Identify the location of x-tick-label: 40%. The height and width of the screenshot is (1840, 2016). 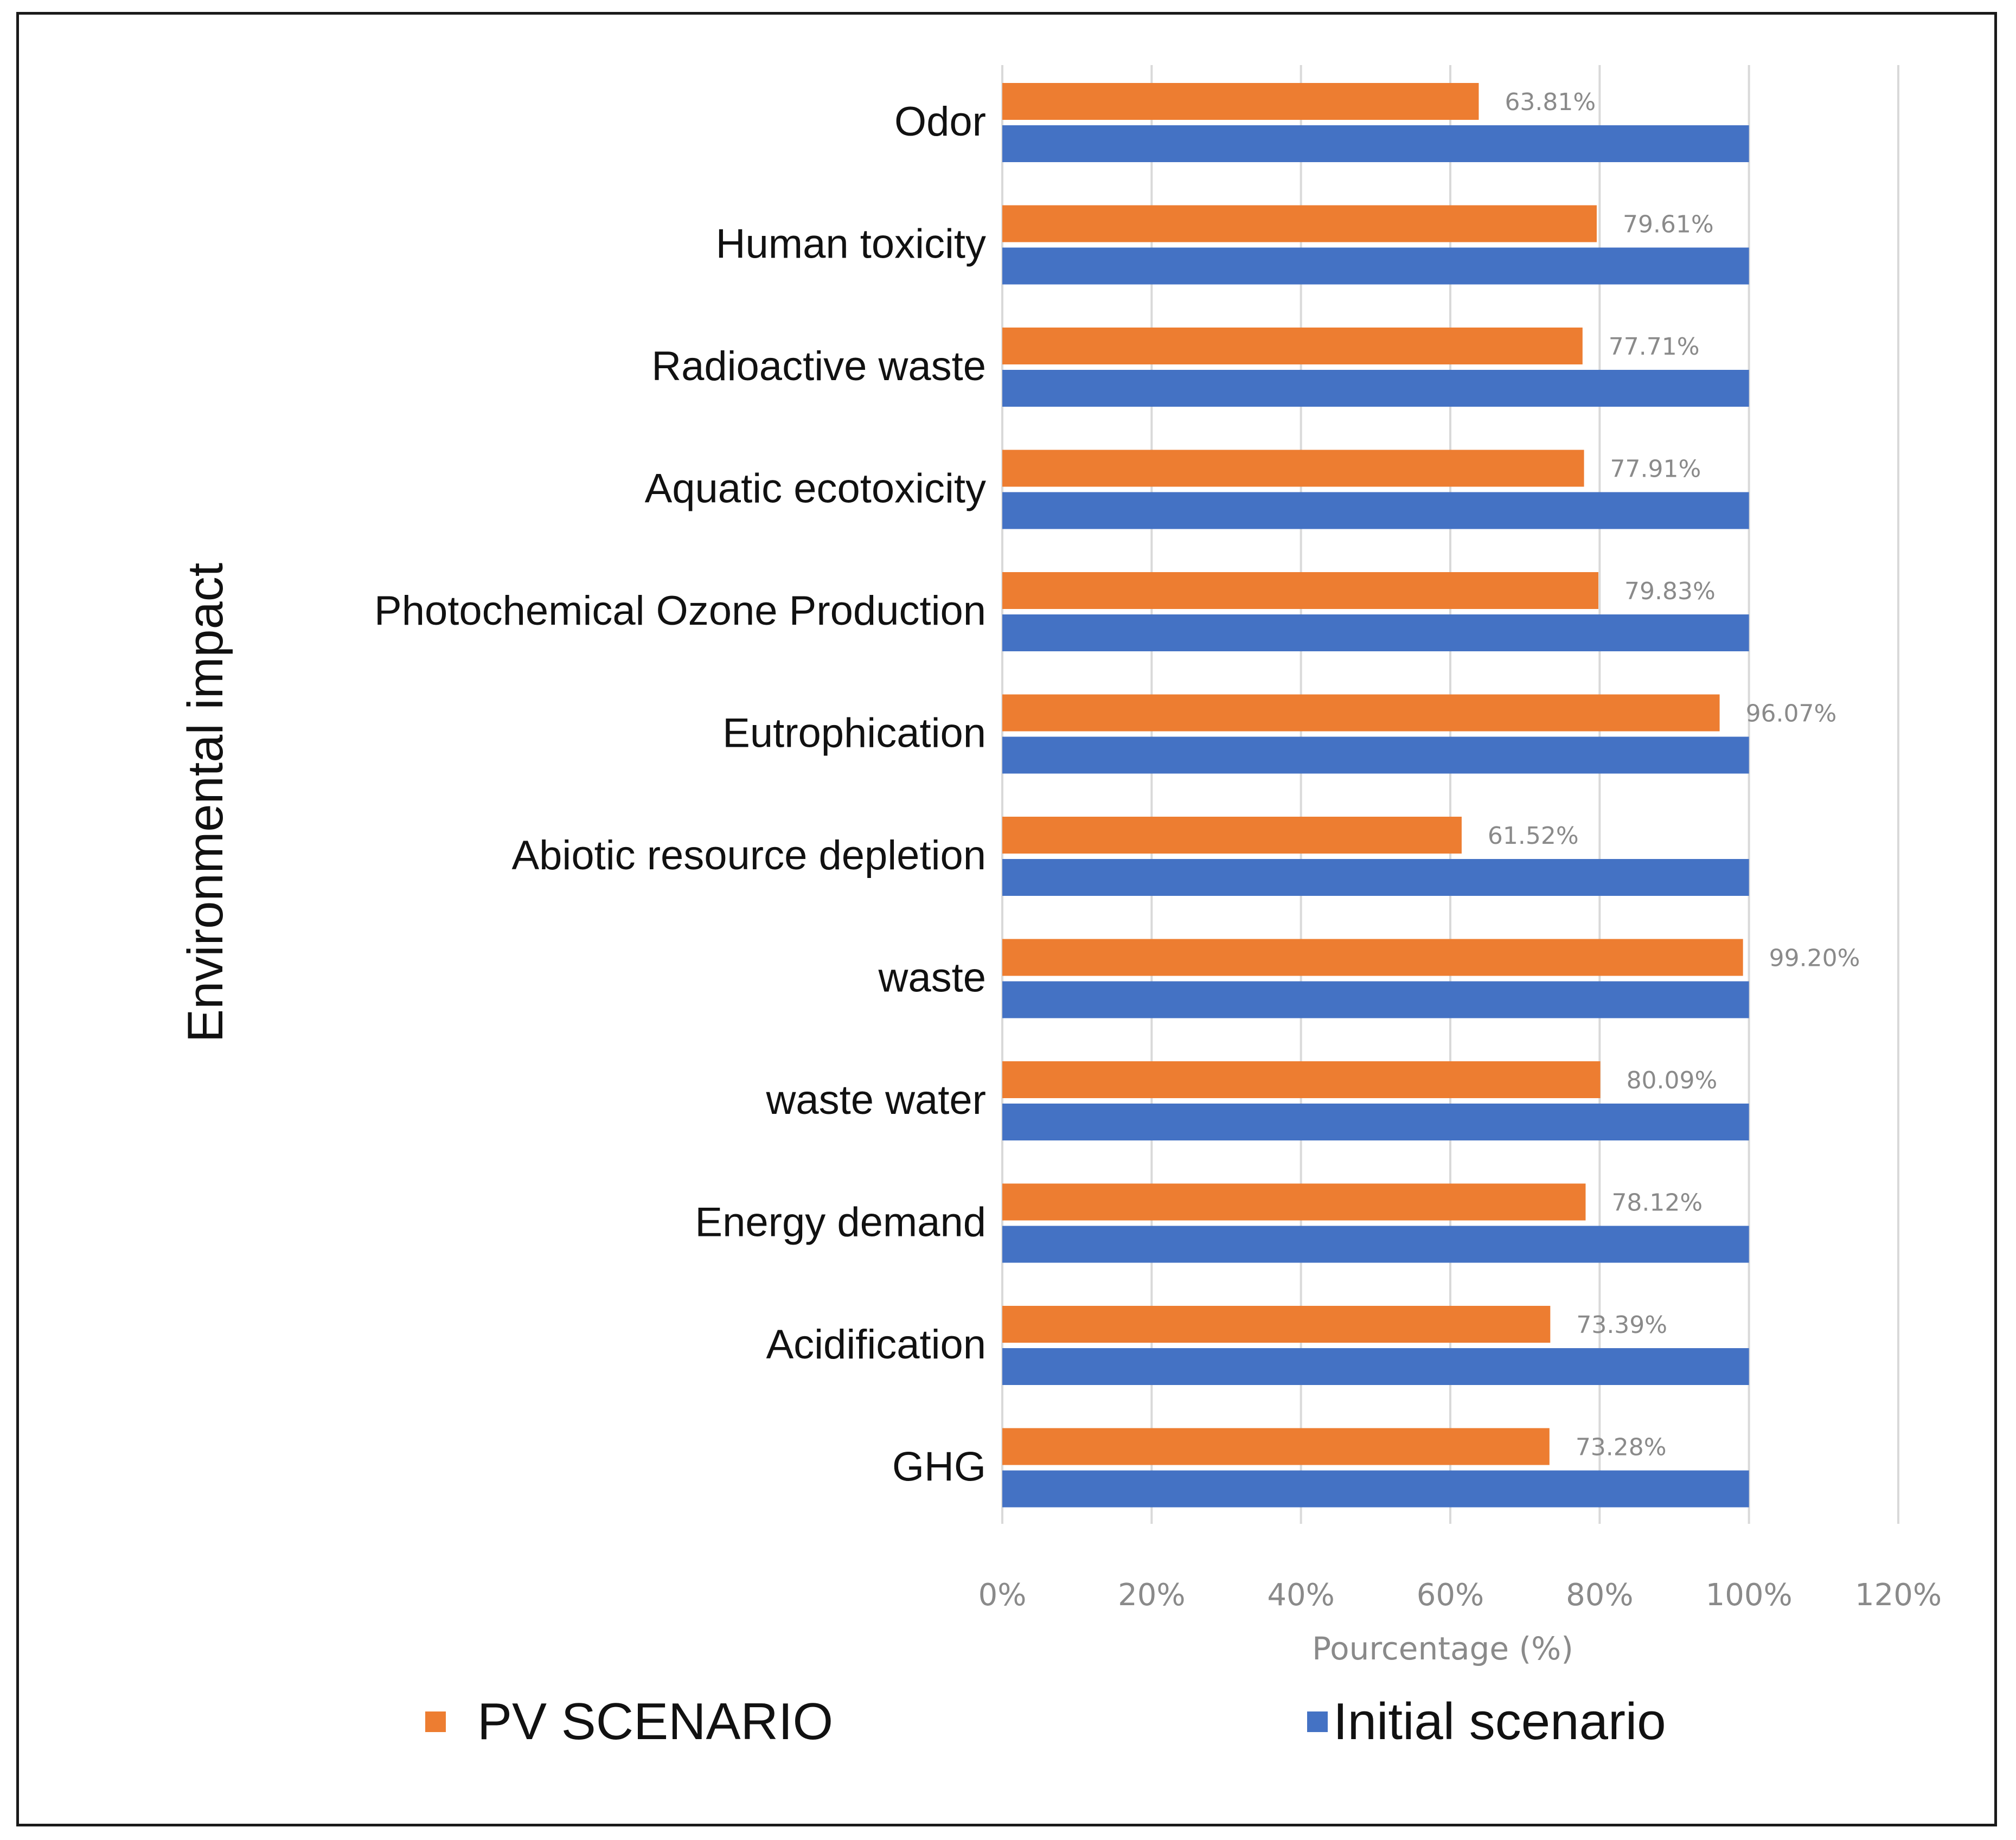
(1300, 1596).